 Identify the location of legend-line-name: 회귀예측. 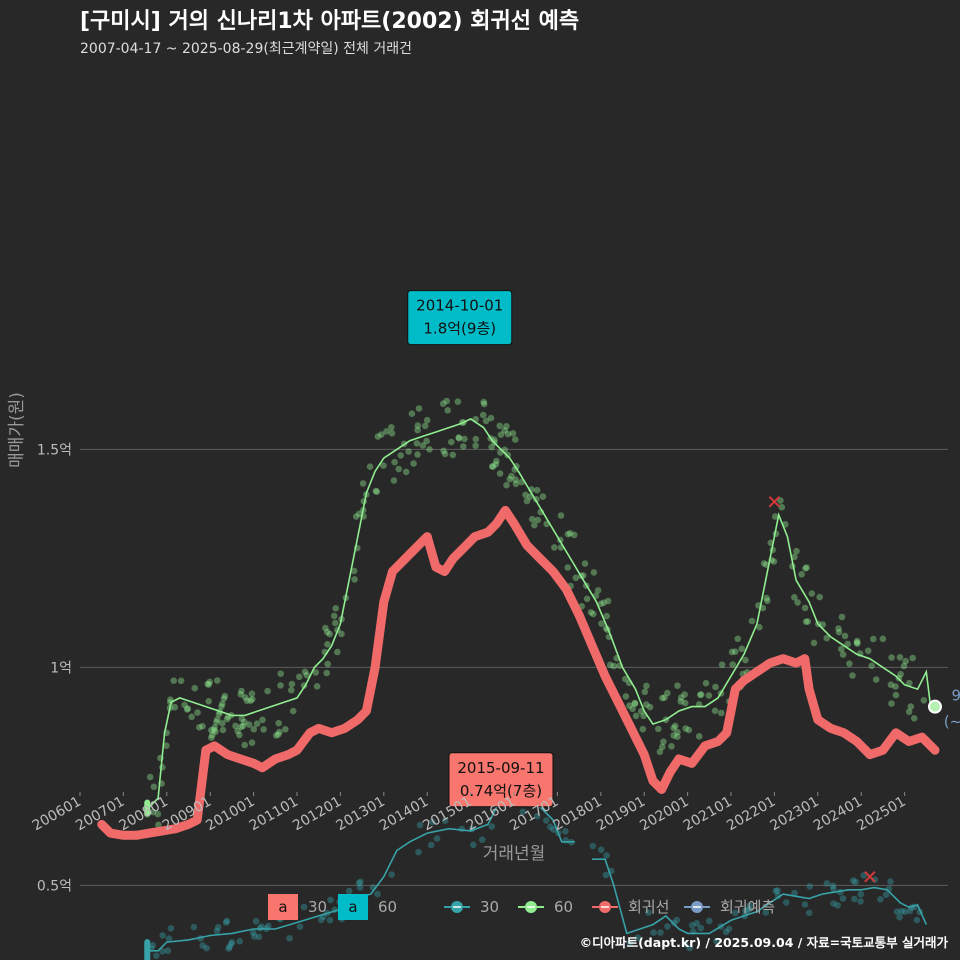
(747, 907).